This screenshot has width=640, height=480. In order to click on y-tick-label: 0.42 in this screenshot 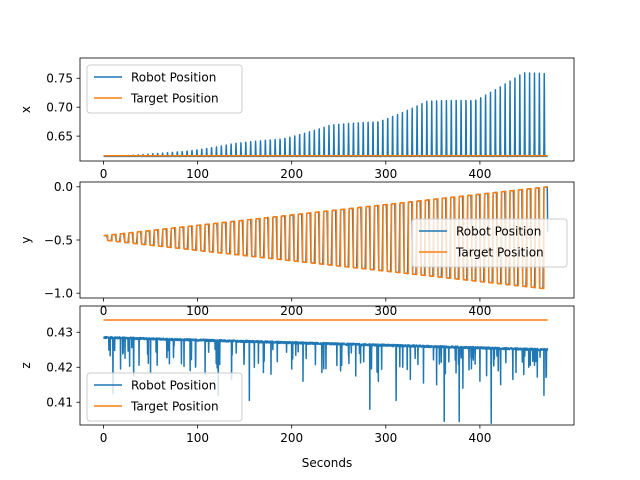, I will do `click(59, 368)`.